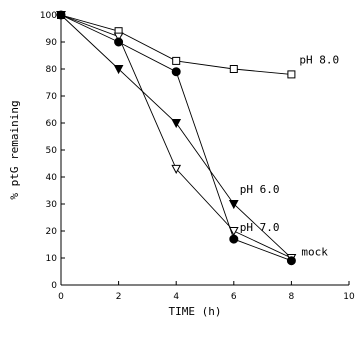  What do you see at coordinates (195, 311) in the screenshot?
I see `x-axis-title: TIME (h)` at bounding box center [195, 311].